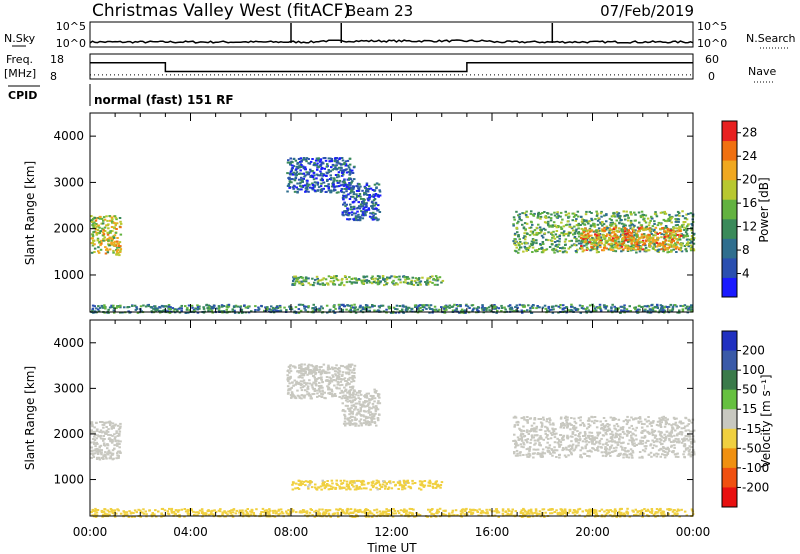  Describe the element at coordinates (391, 41) in the screenshot. I see `nsky-line` at that location.